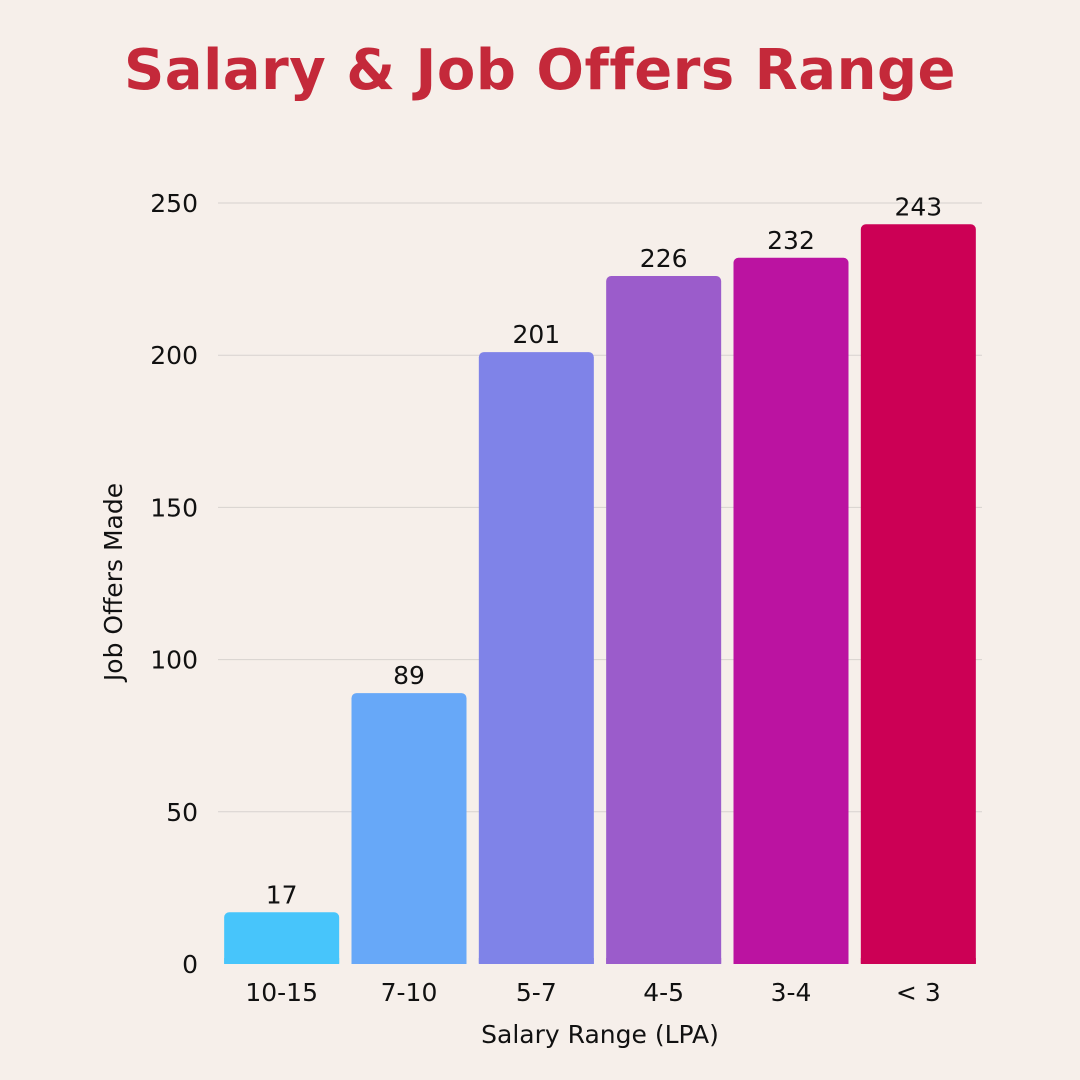  I want to click on x-tick-label: 3-4, so click(791, 992).